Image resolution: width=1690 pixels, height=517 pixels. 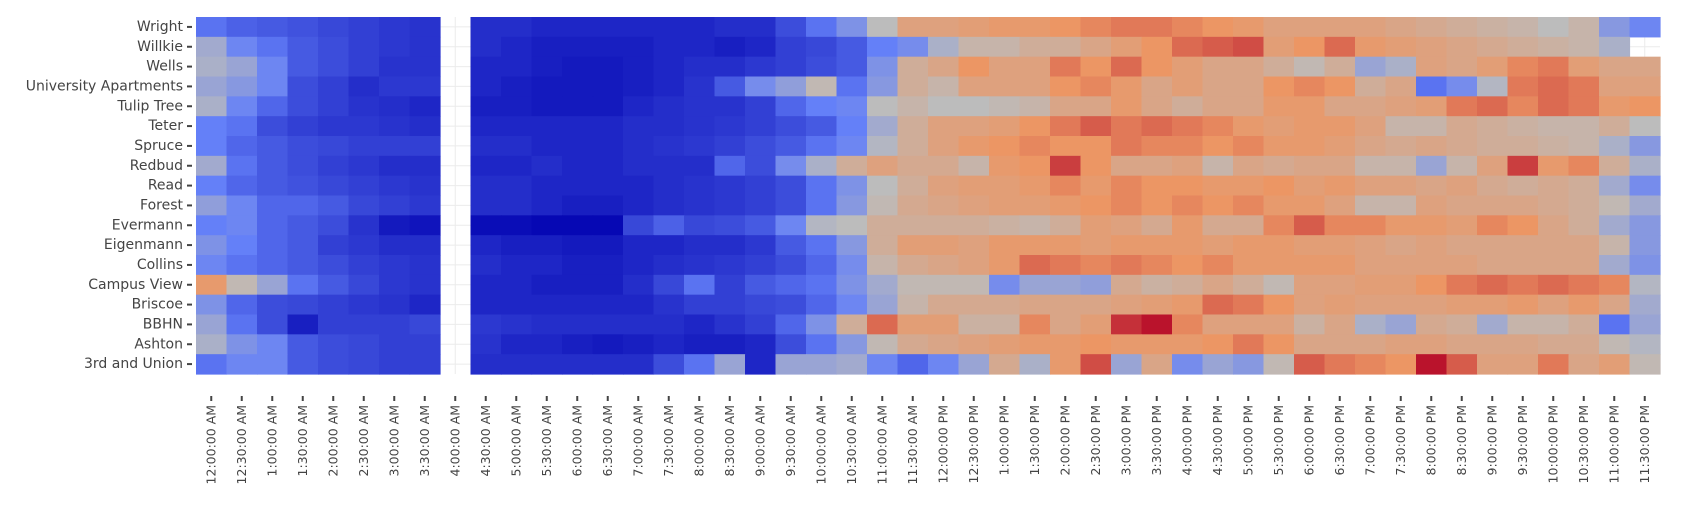 What do you see at coordinates (1278, 440) in the screenshot?
I see `x-tick-label: 5:30:00 PM` at bounding box center [1278, 440].